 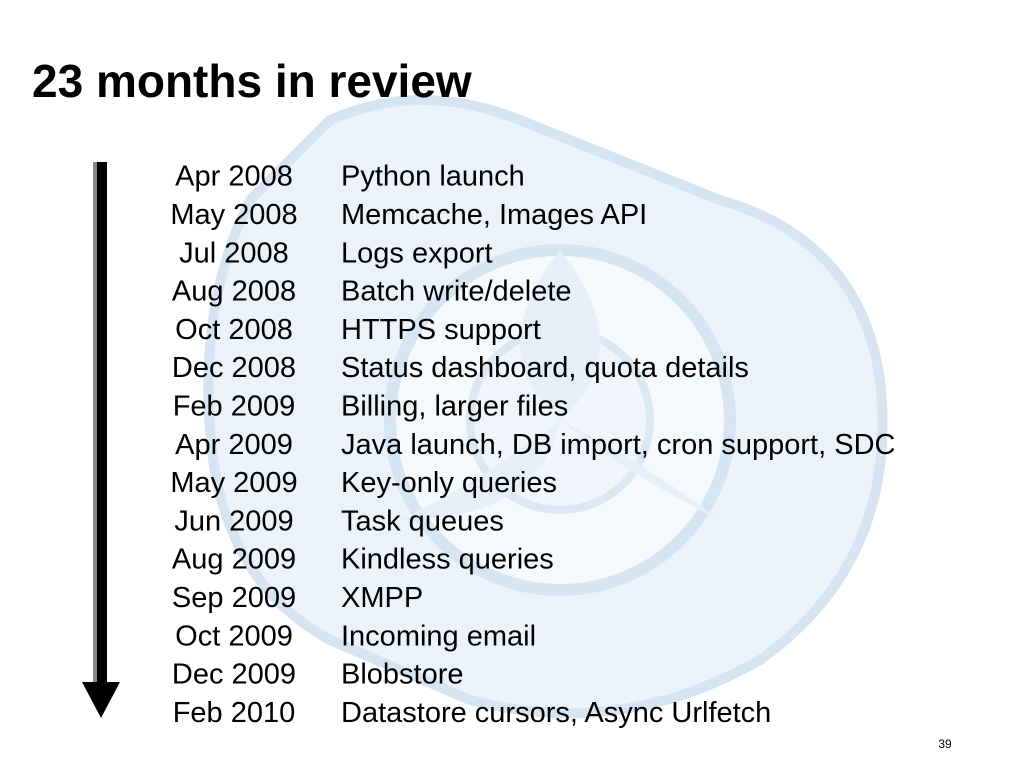 What do you see at coordinates (252, 81) in the screenshot?
I see `slide-title: 23 months in review` at bounding box center [252, 81].